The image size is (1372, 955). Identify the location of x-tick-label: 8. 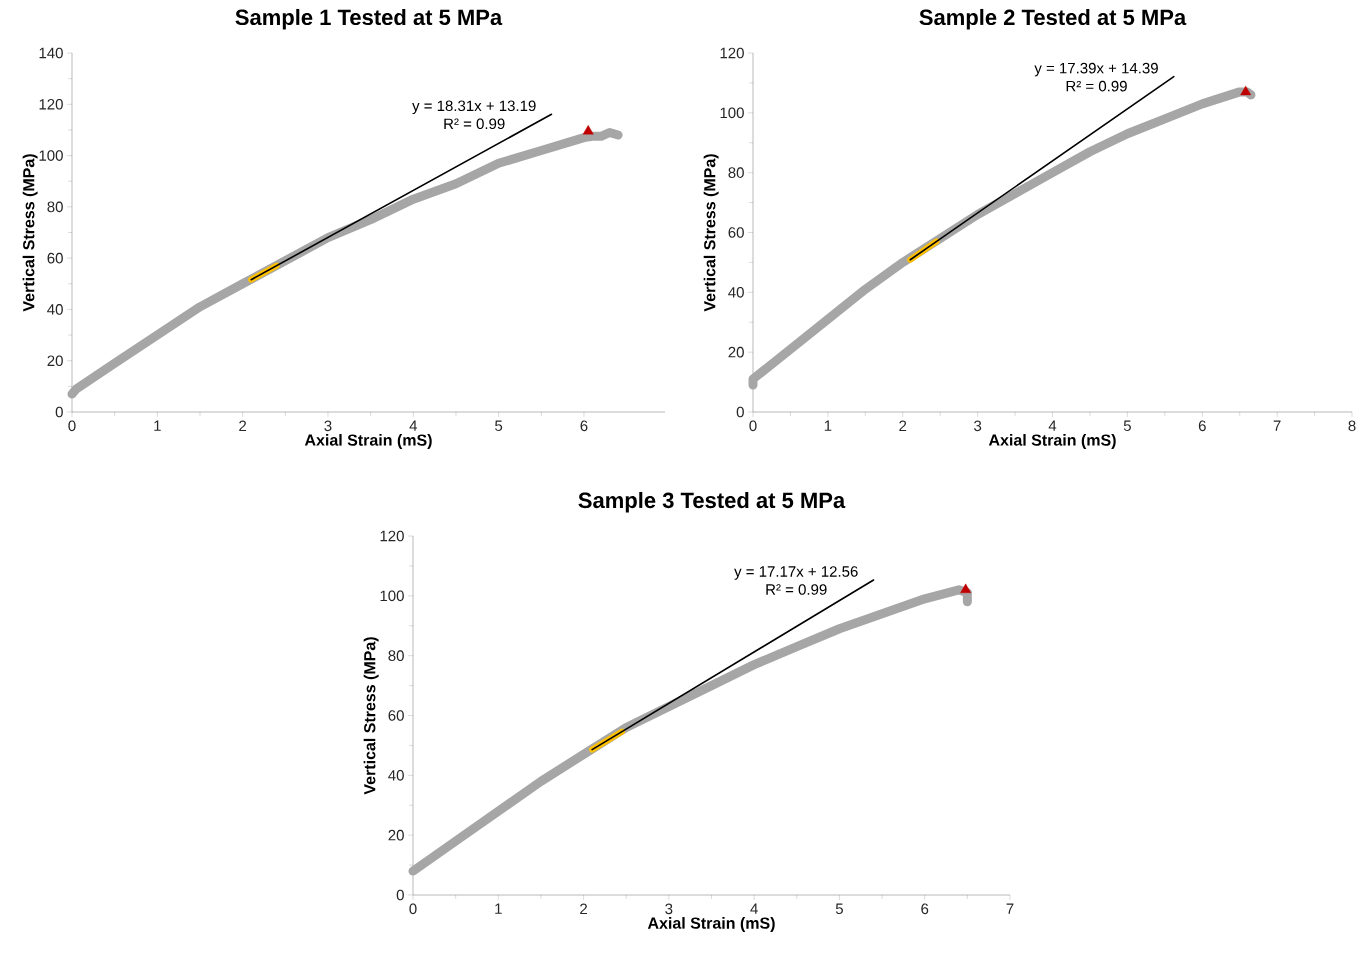
(1352, 426).